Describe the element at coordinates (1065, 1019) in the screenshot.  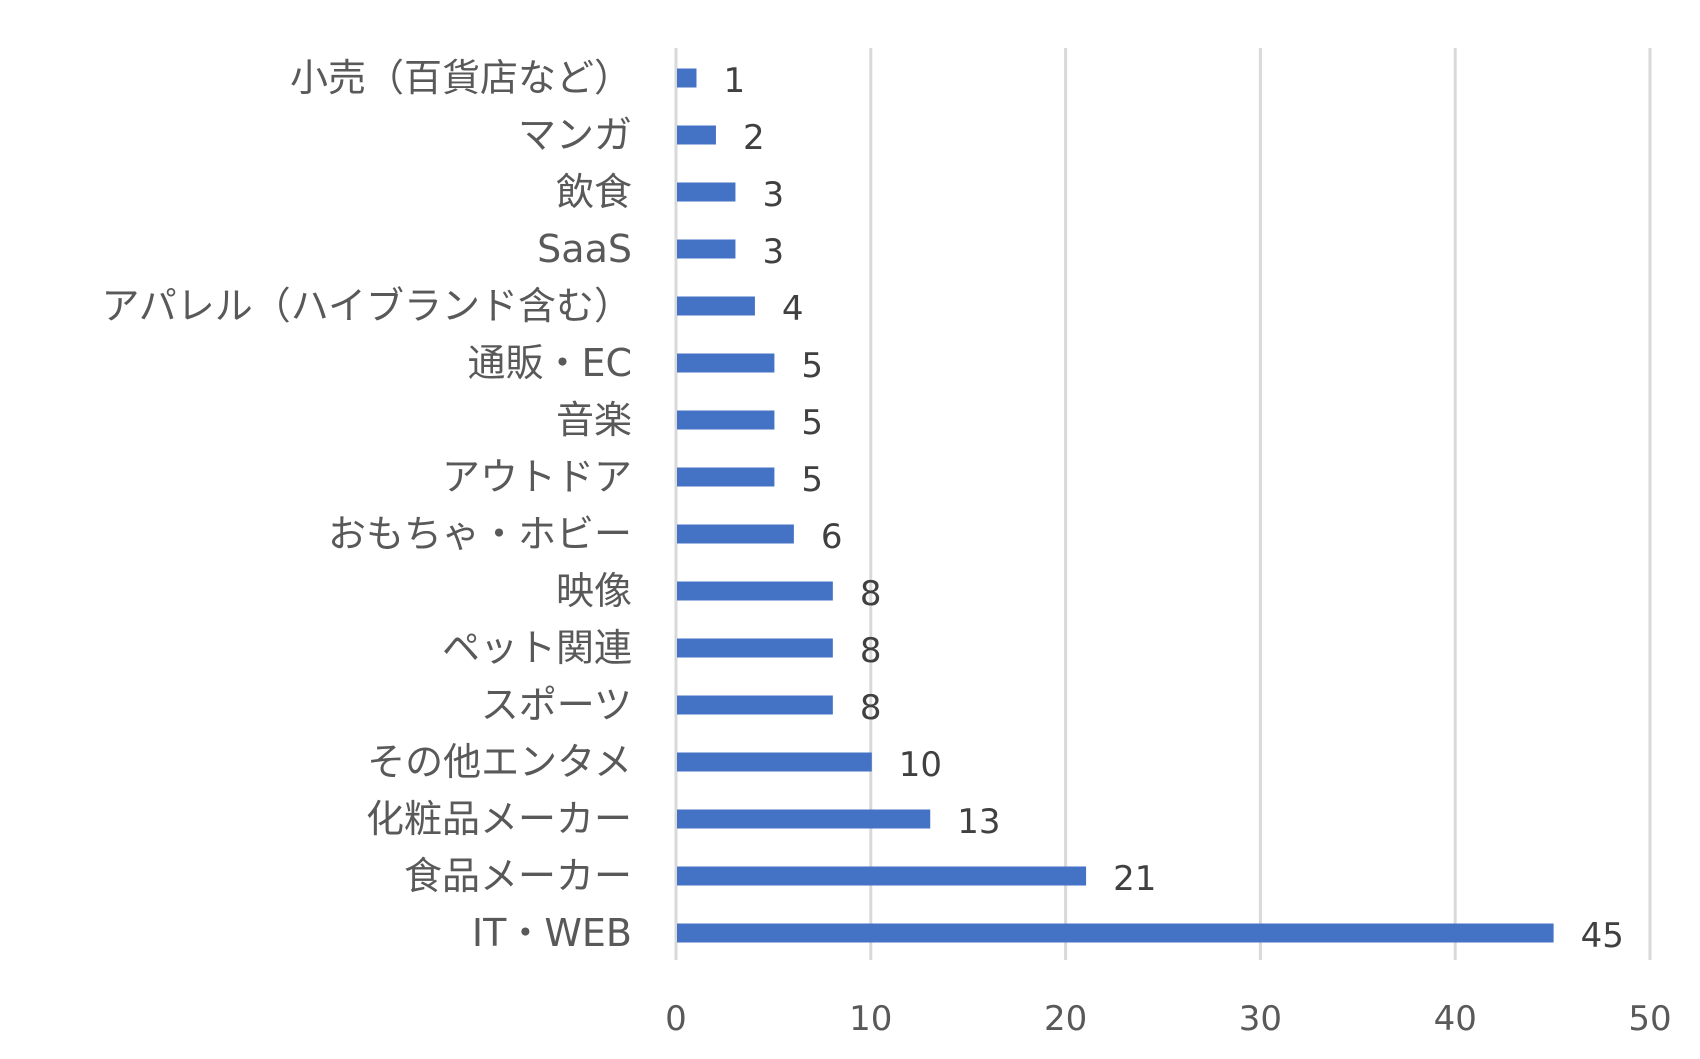
I see `x-tick-label: 20` at that location.